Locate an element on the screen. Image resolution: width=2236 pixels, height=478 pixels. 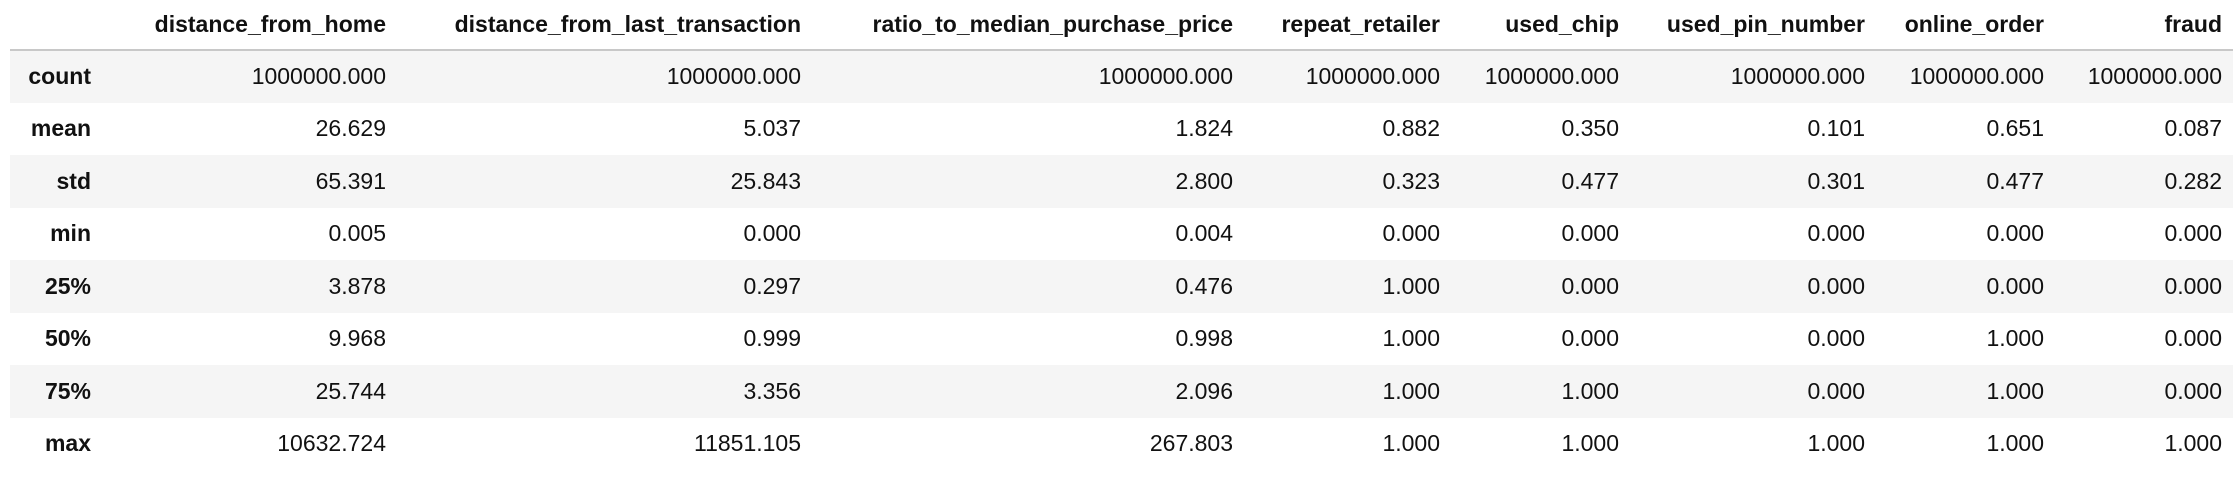
table-cell: 0.999 is located at coordinates (772, 338).